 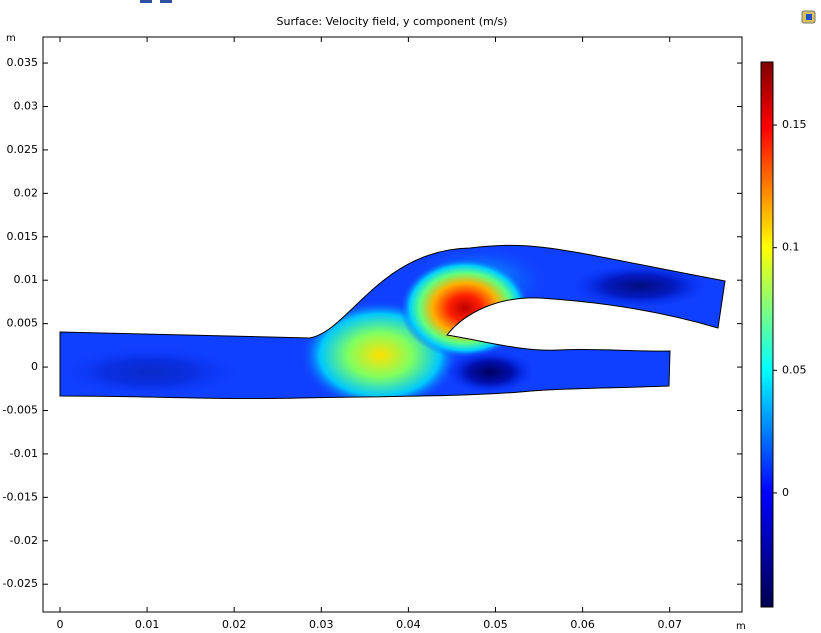 I want to click on x-tick-label: 0.03, so click(x=321, y=624).